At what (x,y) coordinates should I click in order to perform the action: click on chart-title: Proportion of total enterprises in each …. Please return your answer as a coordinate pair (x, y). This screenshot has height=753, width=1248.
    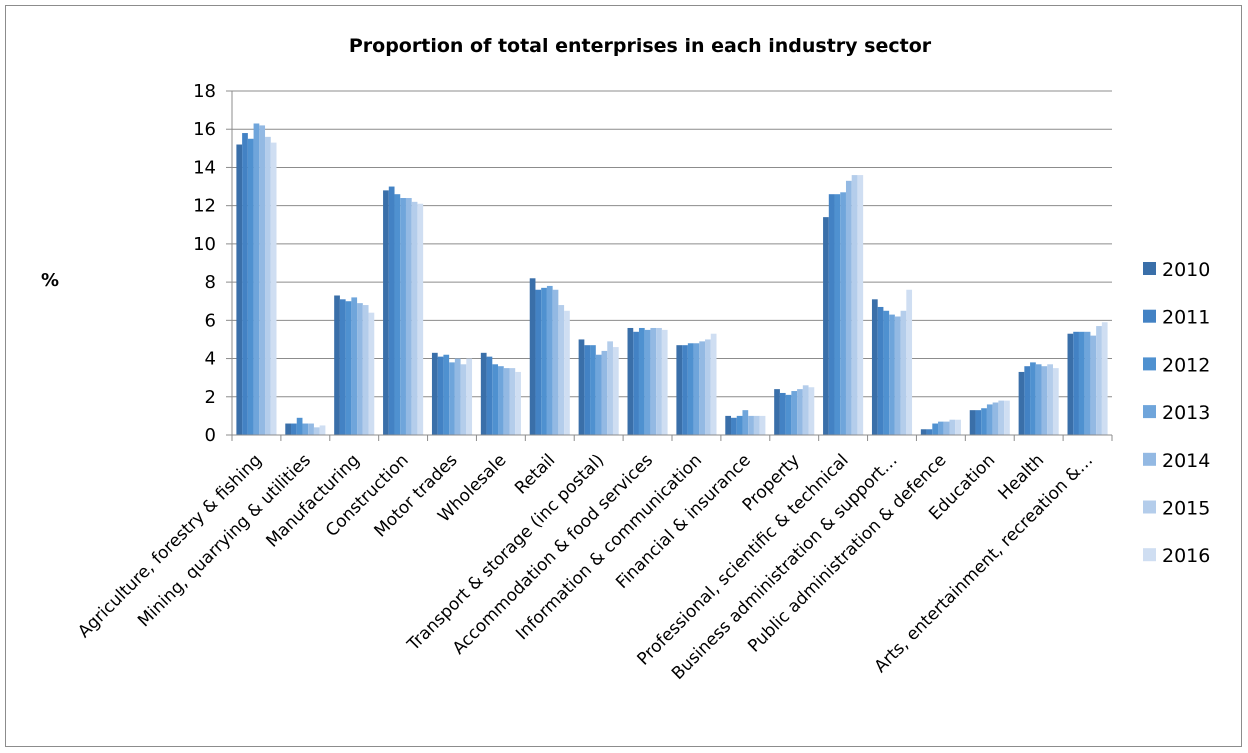
    Looking at the image, I should click on (640, 46).